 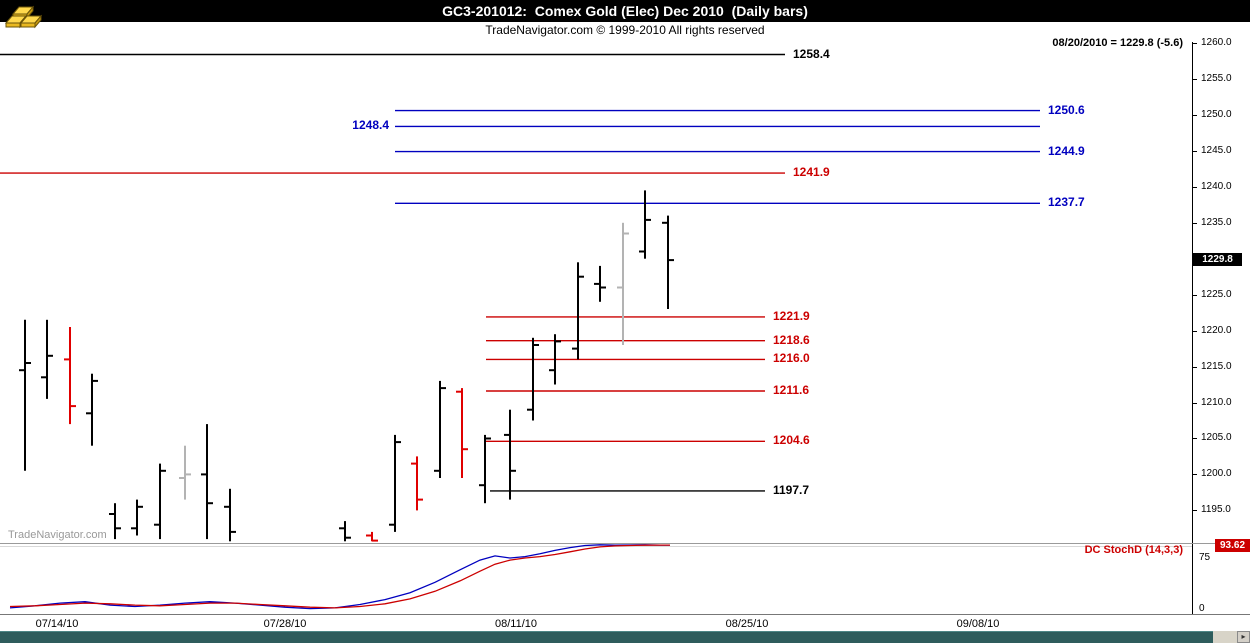 I want to click on stoch-axis-label-75: 75, so click(x=1205, y=557).